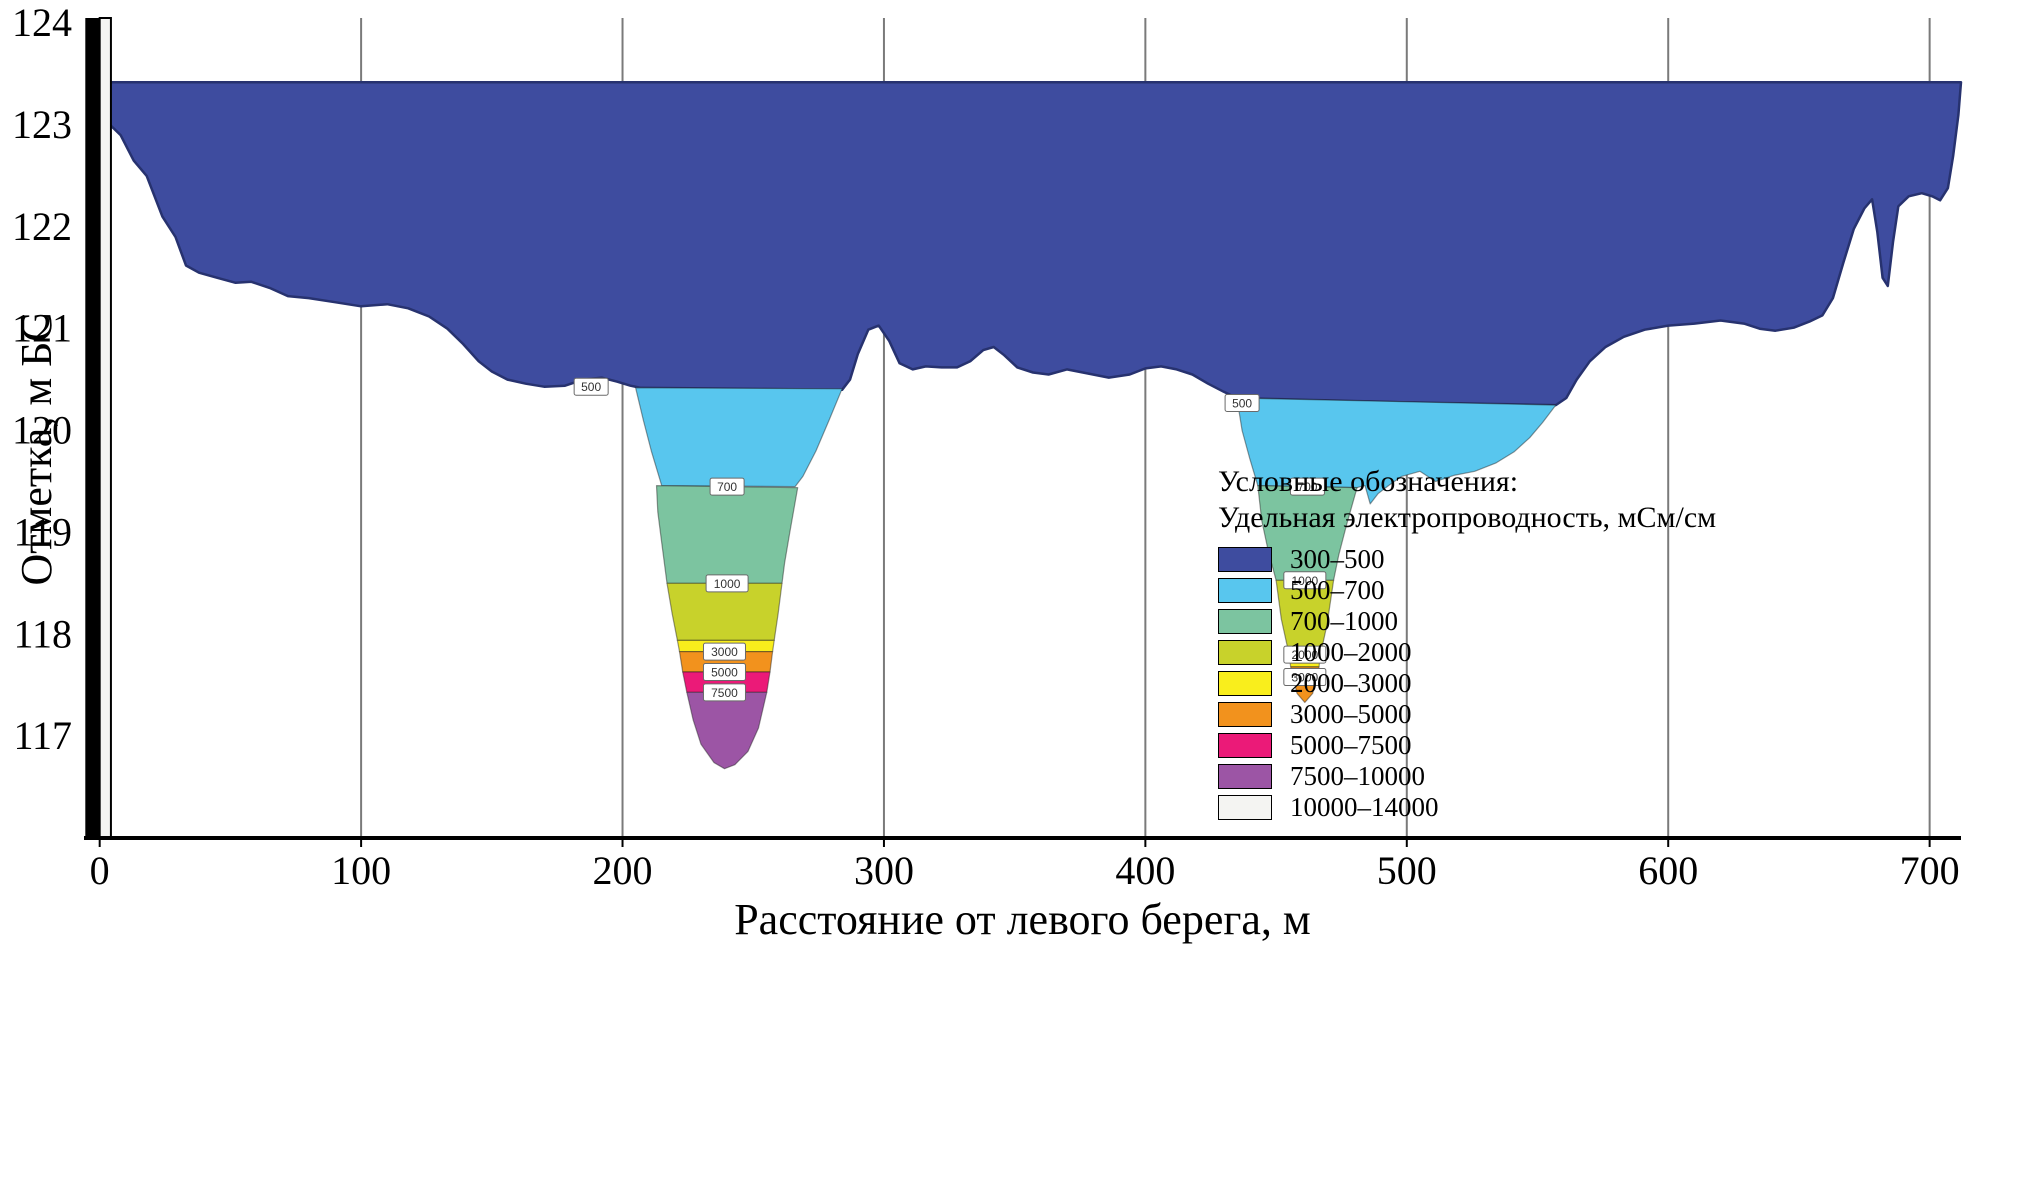  Describe the element at coordinates (105, 428) in the screenshot. I see `left-bank-white-strip` at that location.